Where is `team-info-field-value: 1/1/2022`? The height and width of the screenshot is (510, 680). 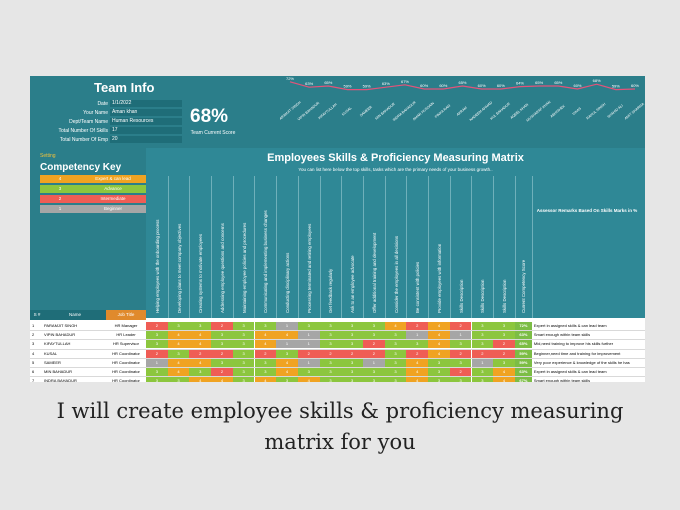 team-info-field-value: 1/1/2022 is located at coordinates (146, 103).